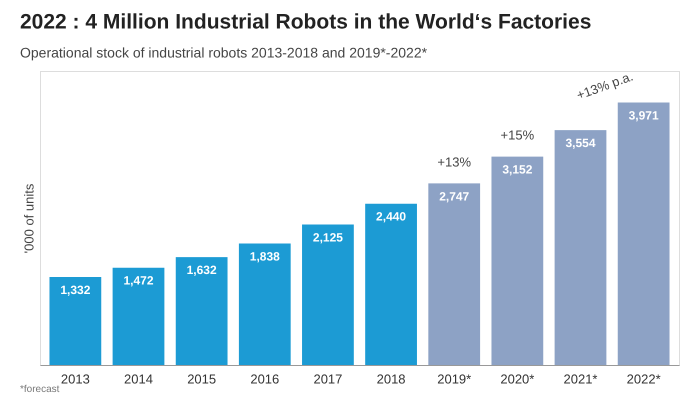 The height and width of the screenshot is (408, 699). What do you see at coordinates (643, 115) in the screenshot?
I see `data-label: 3,971` at bounding box center [643, 115].